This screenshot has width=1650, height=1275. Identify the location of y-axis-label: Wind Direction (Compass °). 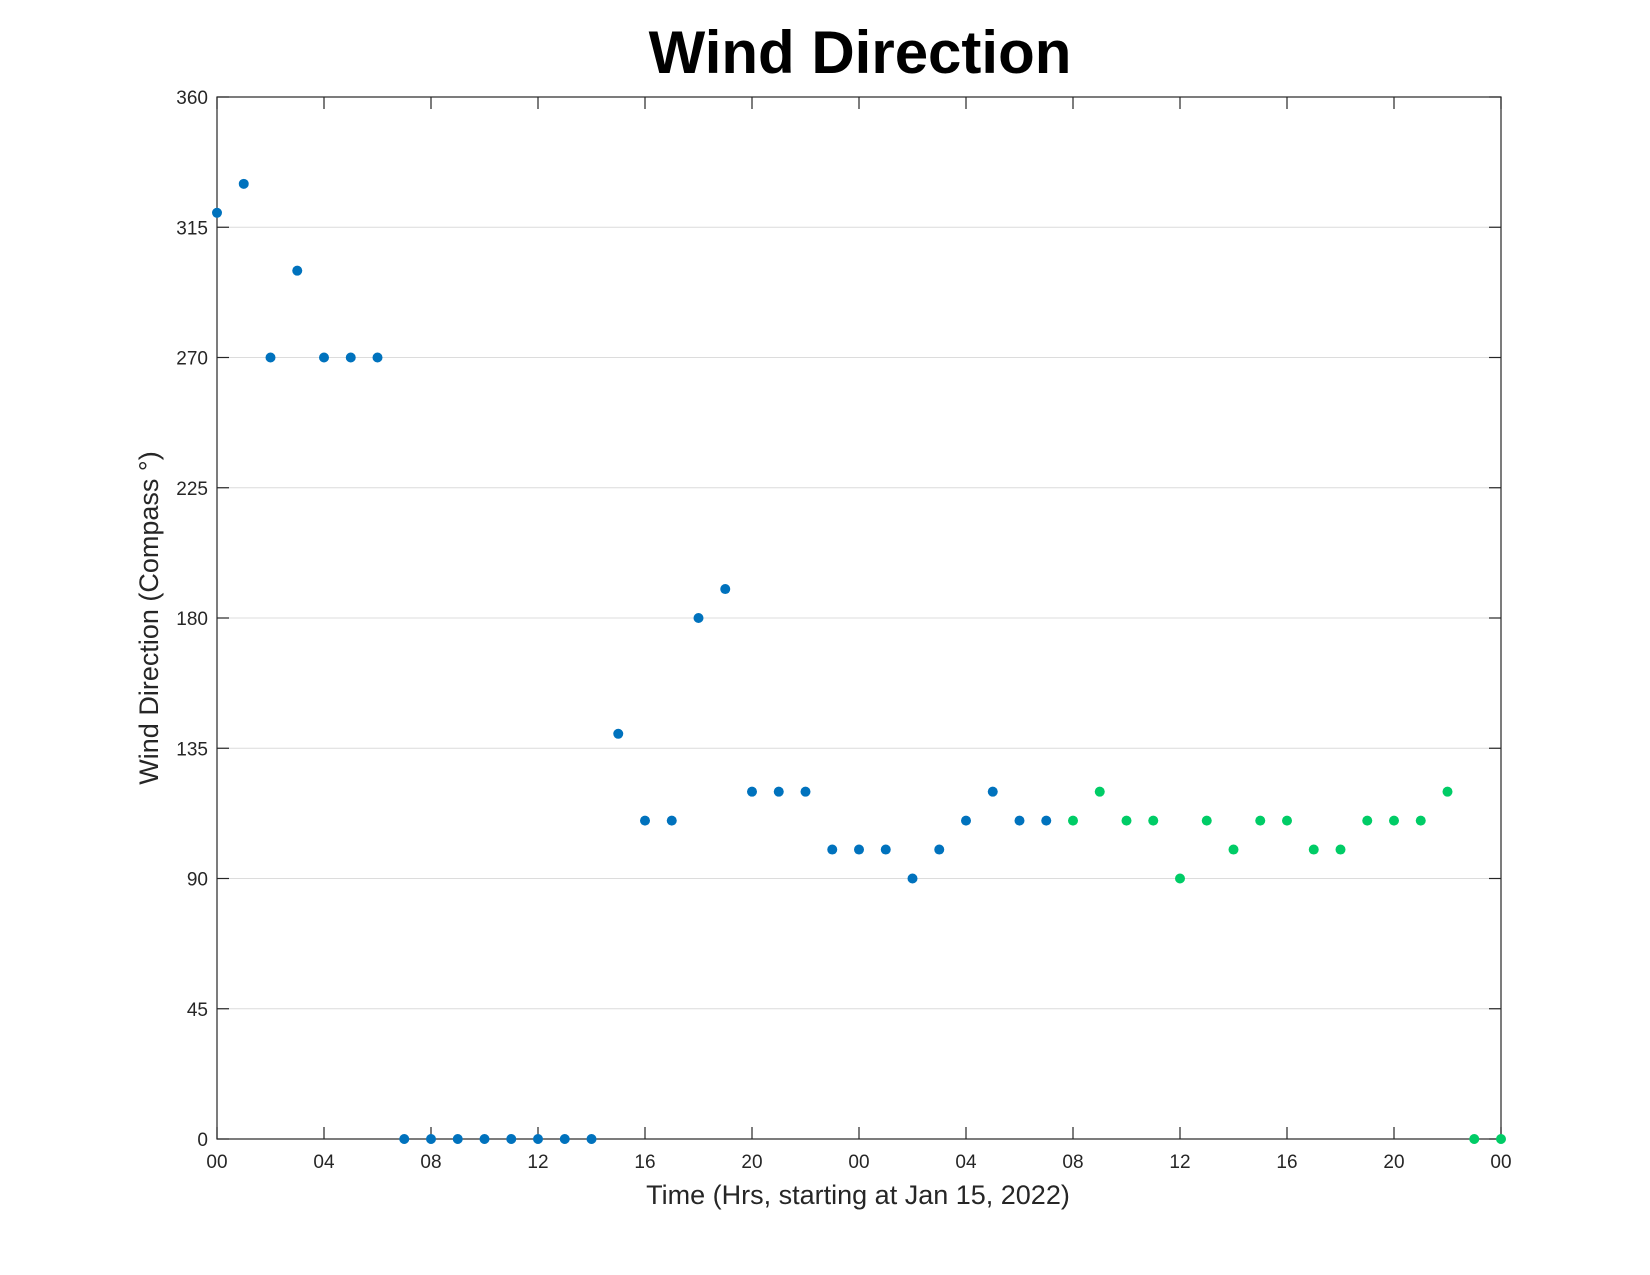
(149, 617).